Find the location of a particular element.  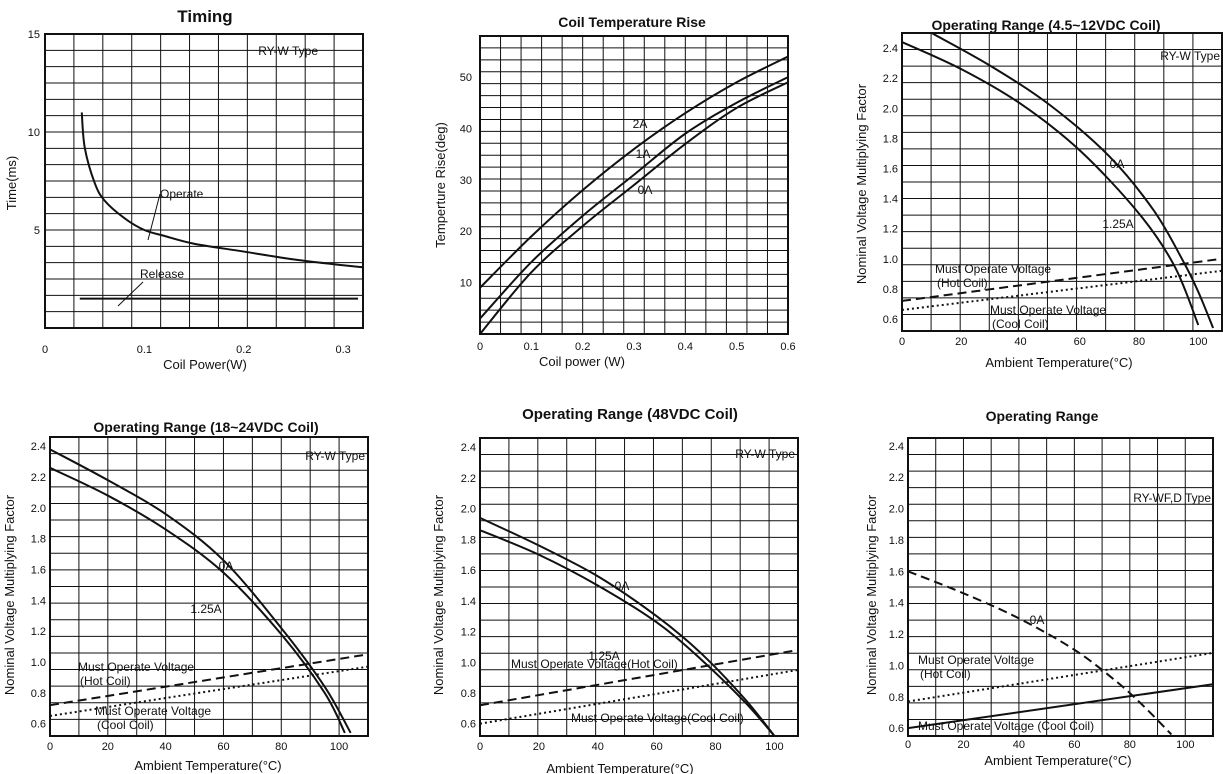

annotation-label: Must Operate Voltage(Cool Coil) is located at coordinates (657, 718).